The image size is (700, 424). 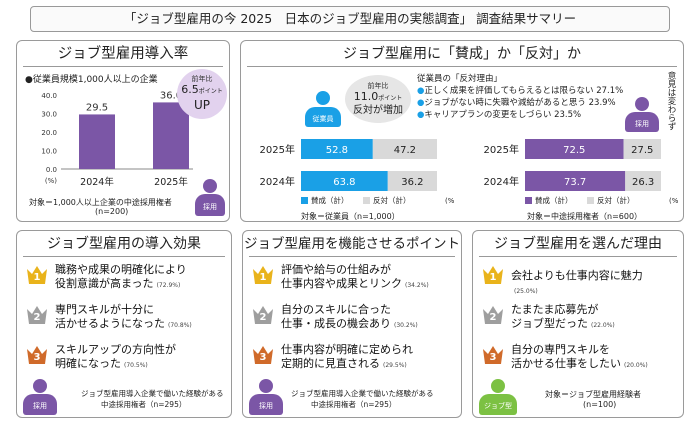 I want to click on panel-title: ジョブ型雇用の導入効果, so click(x=124, y=244).